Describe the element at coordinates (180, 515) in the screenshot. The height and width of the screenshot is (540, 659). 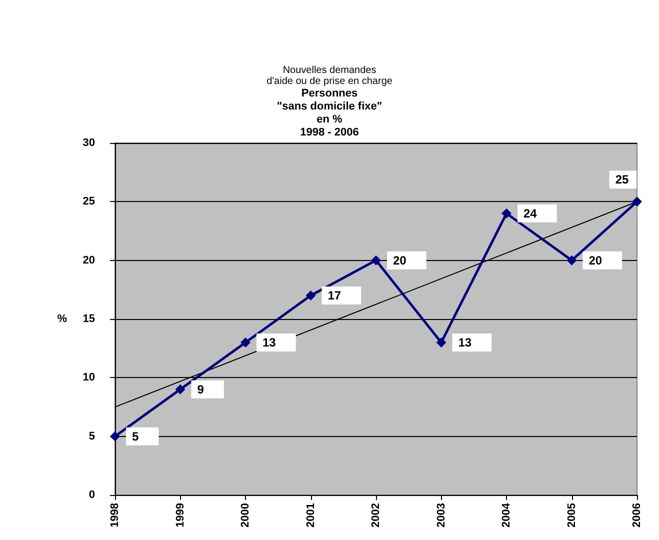
I see `x-tick-label: 1999` at that location.